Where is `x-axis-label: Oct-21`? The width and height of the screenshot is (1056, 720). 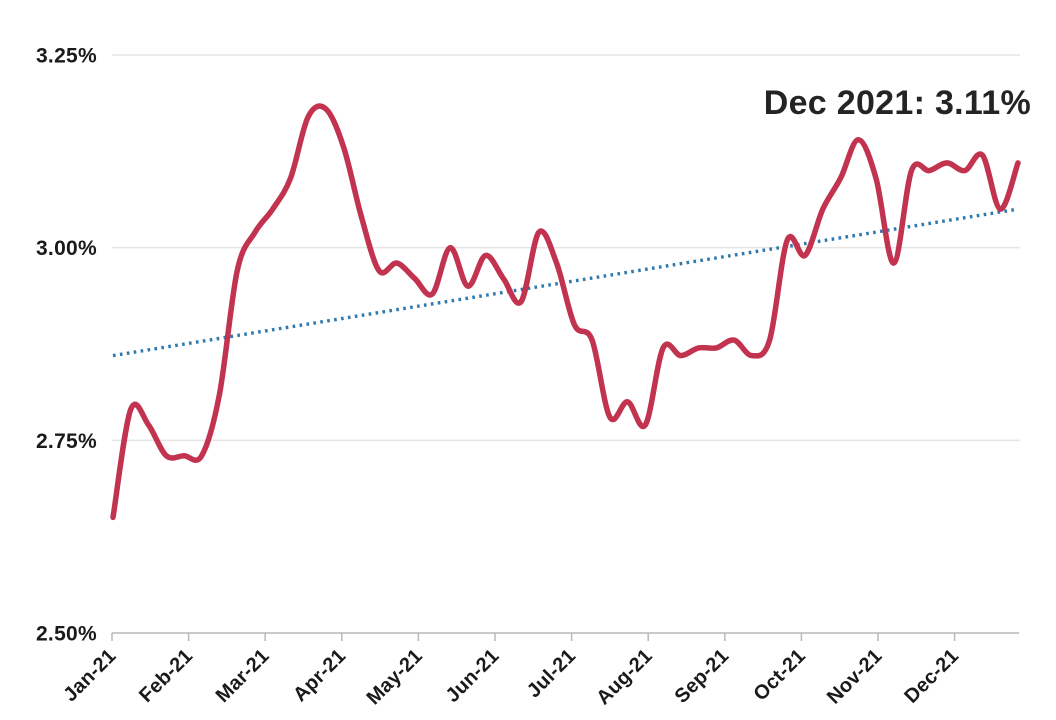
x-axis-label: Oct-21 is located at coordinates (780, 675).